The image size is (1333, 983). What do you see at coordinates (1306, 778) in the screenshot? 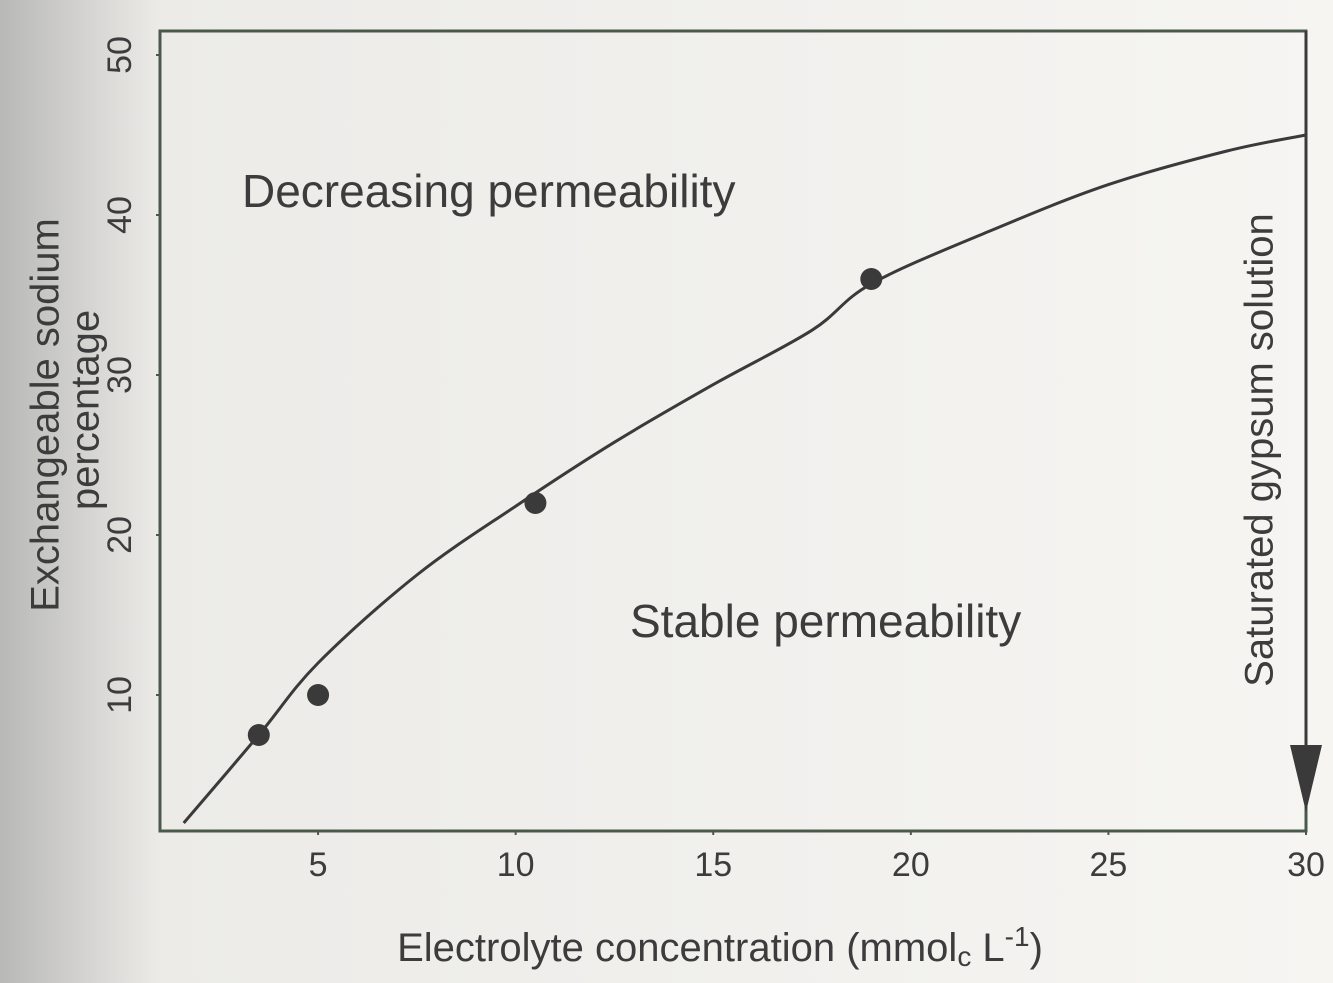
I see `arrow-head` at bounding box center [1306, 778].